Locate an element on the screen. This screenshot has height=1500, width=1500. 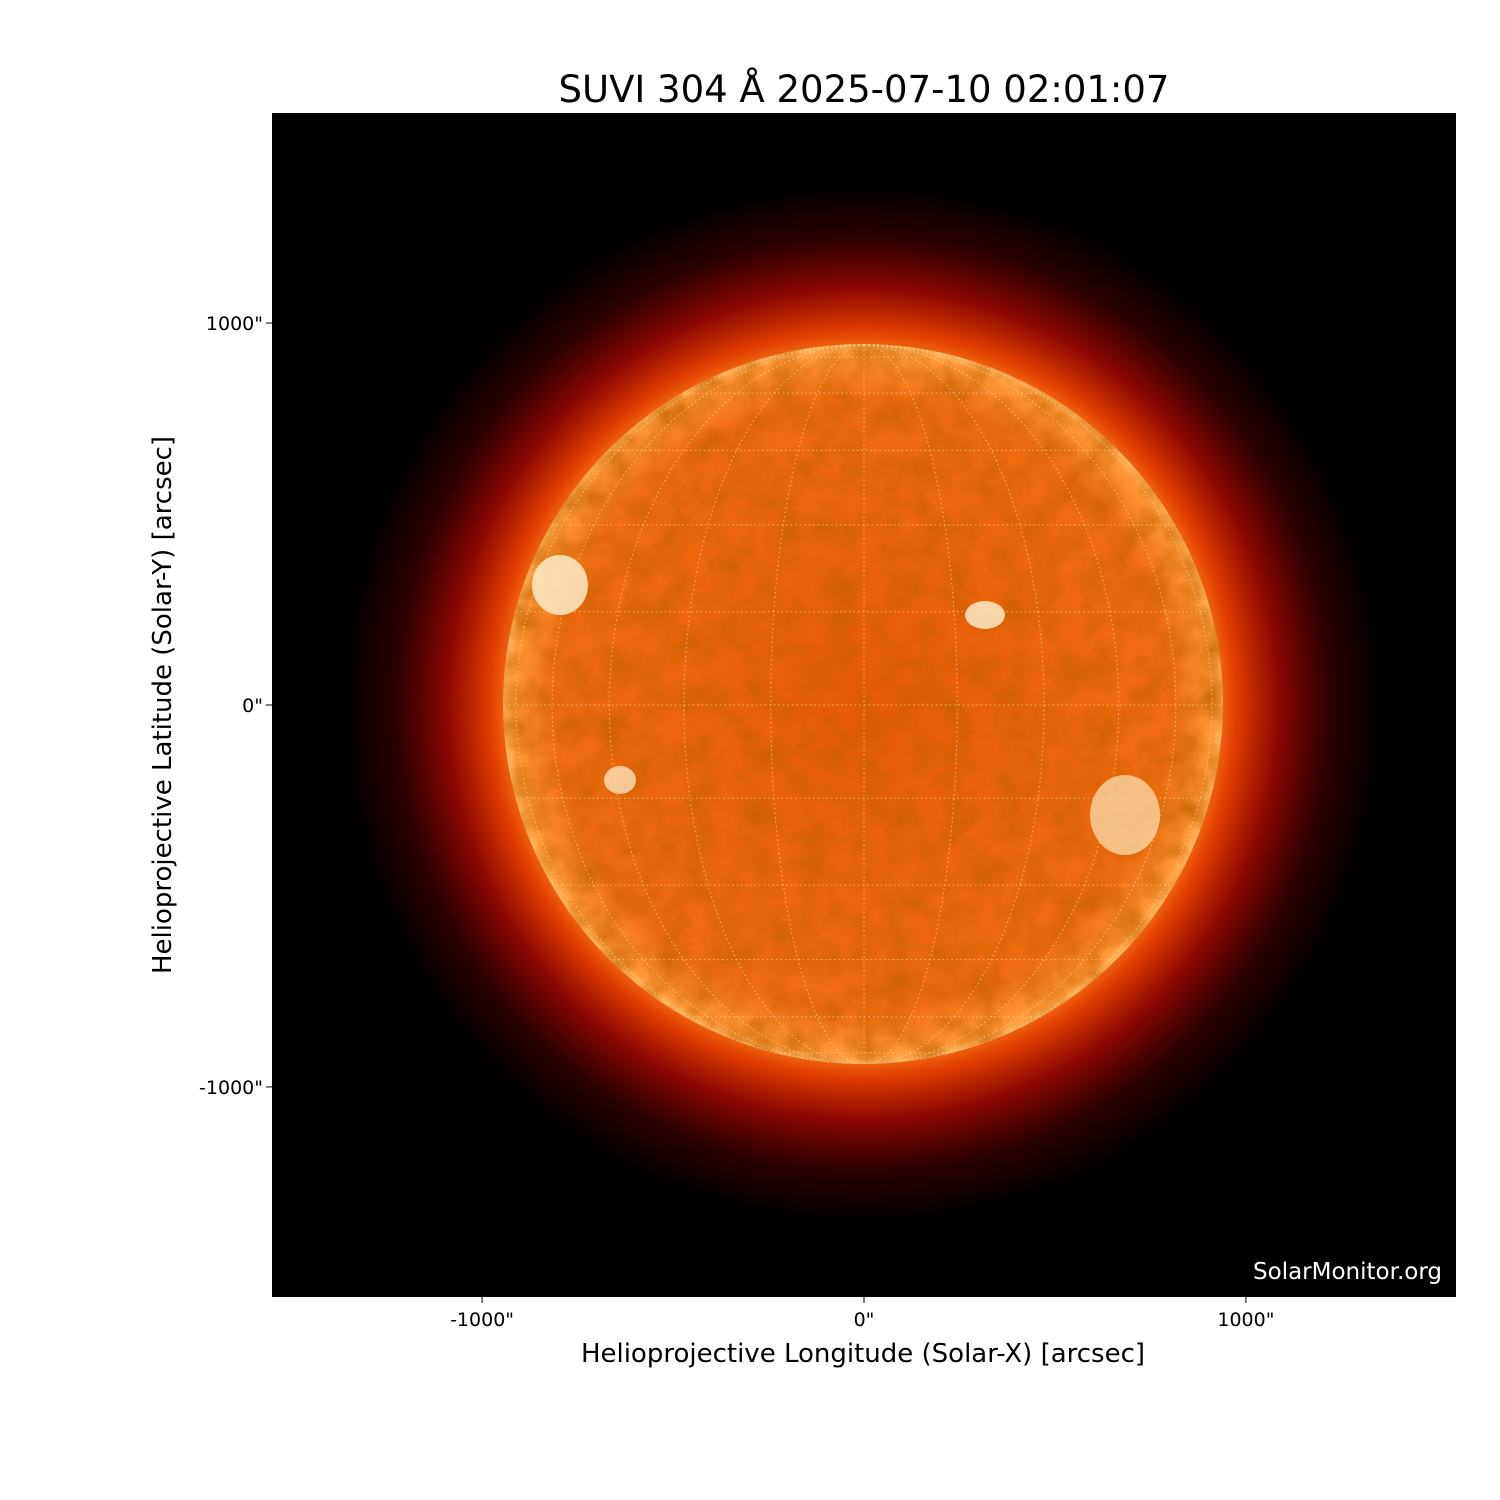
x-tick-label: 0" is located at coordinates (864, 1320).